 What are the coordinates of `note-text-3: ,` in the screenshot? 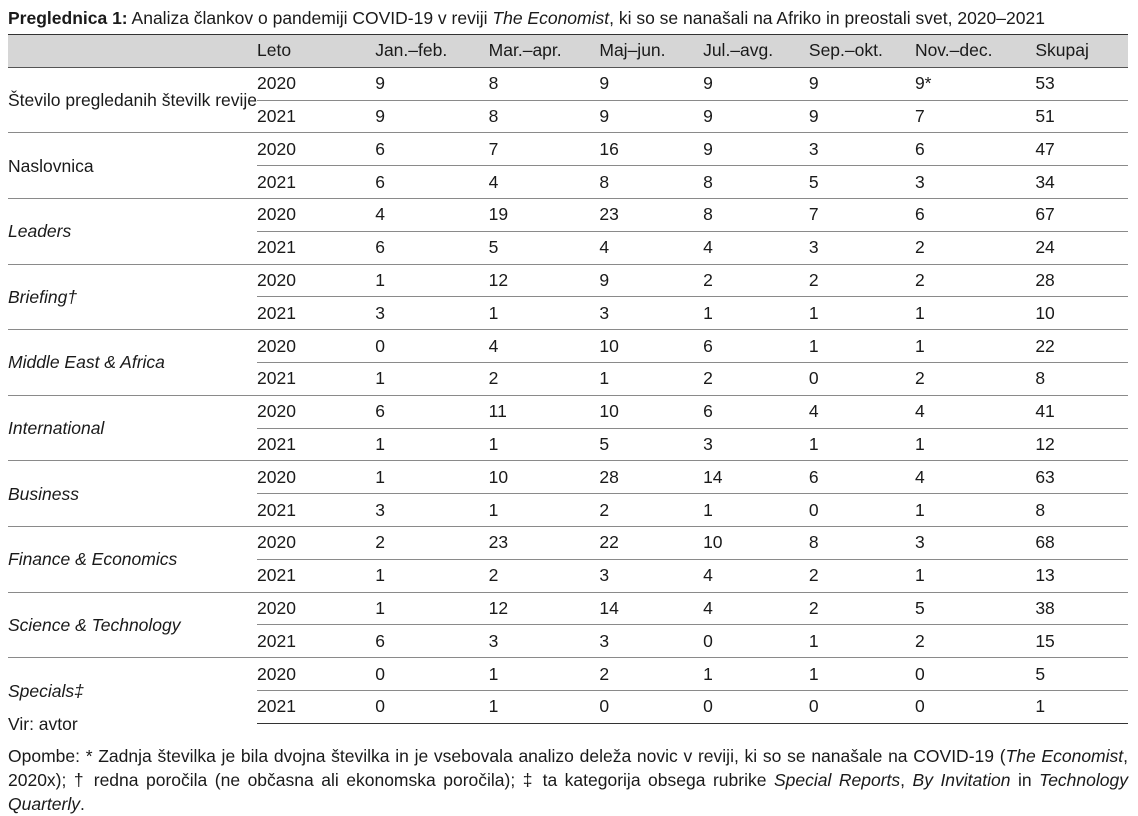 It's located at (906, 780).